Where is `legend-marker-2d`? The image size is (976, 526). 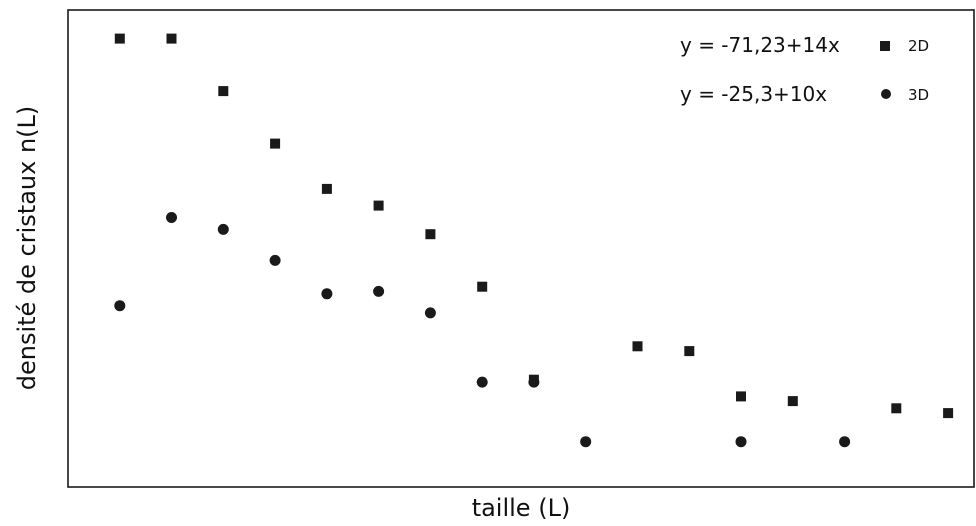 legend-marker-2d is located at coordinates (885, 46).